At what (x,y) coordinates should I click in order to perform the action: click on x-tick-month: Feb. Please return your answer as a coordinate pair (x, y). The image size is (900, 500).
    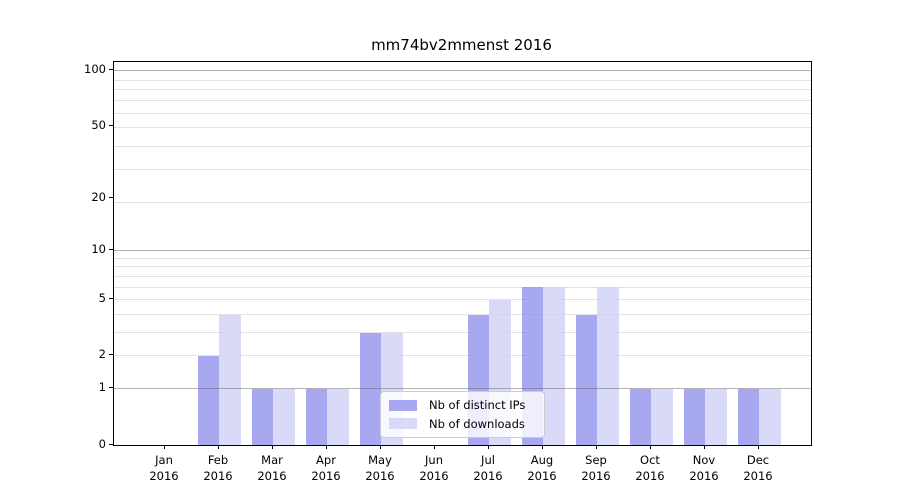
    Looking at the image, I should click on (218, 460).